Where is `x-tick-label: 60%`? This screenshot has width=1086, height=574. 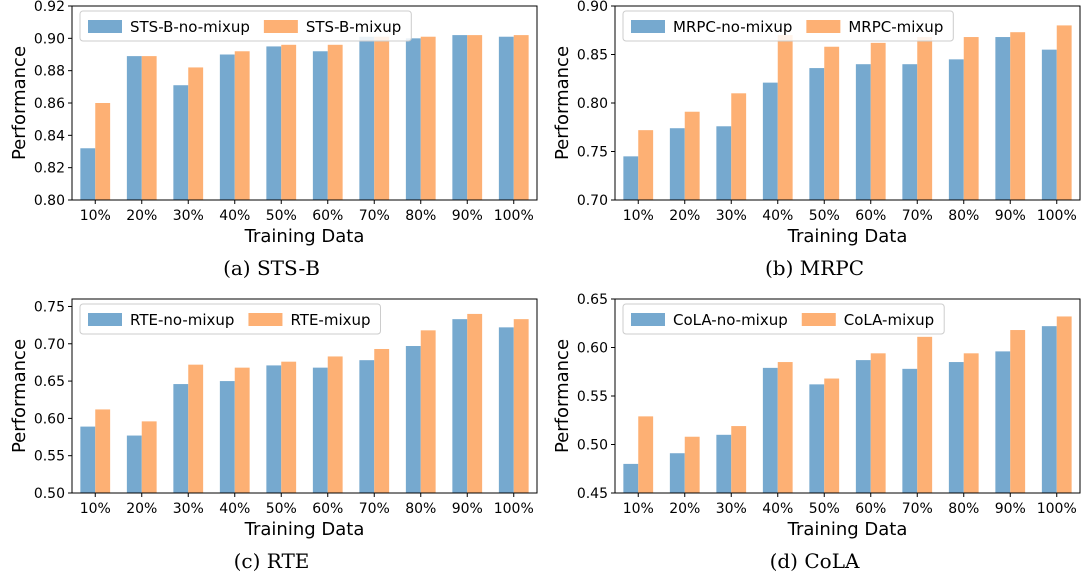 x-tick-label: 60% is located at coordinates (327, 509).